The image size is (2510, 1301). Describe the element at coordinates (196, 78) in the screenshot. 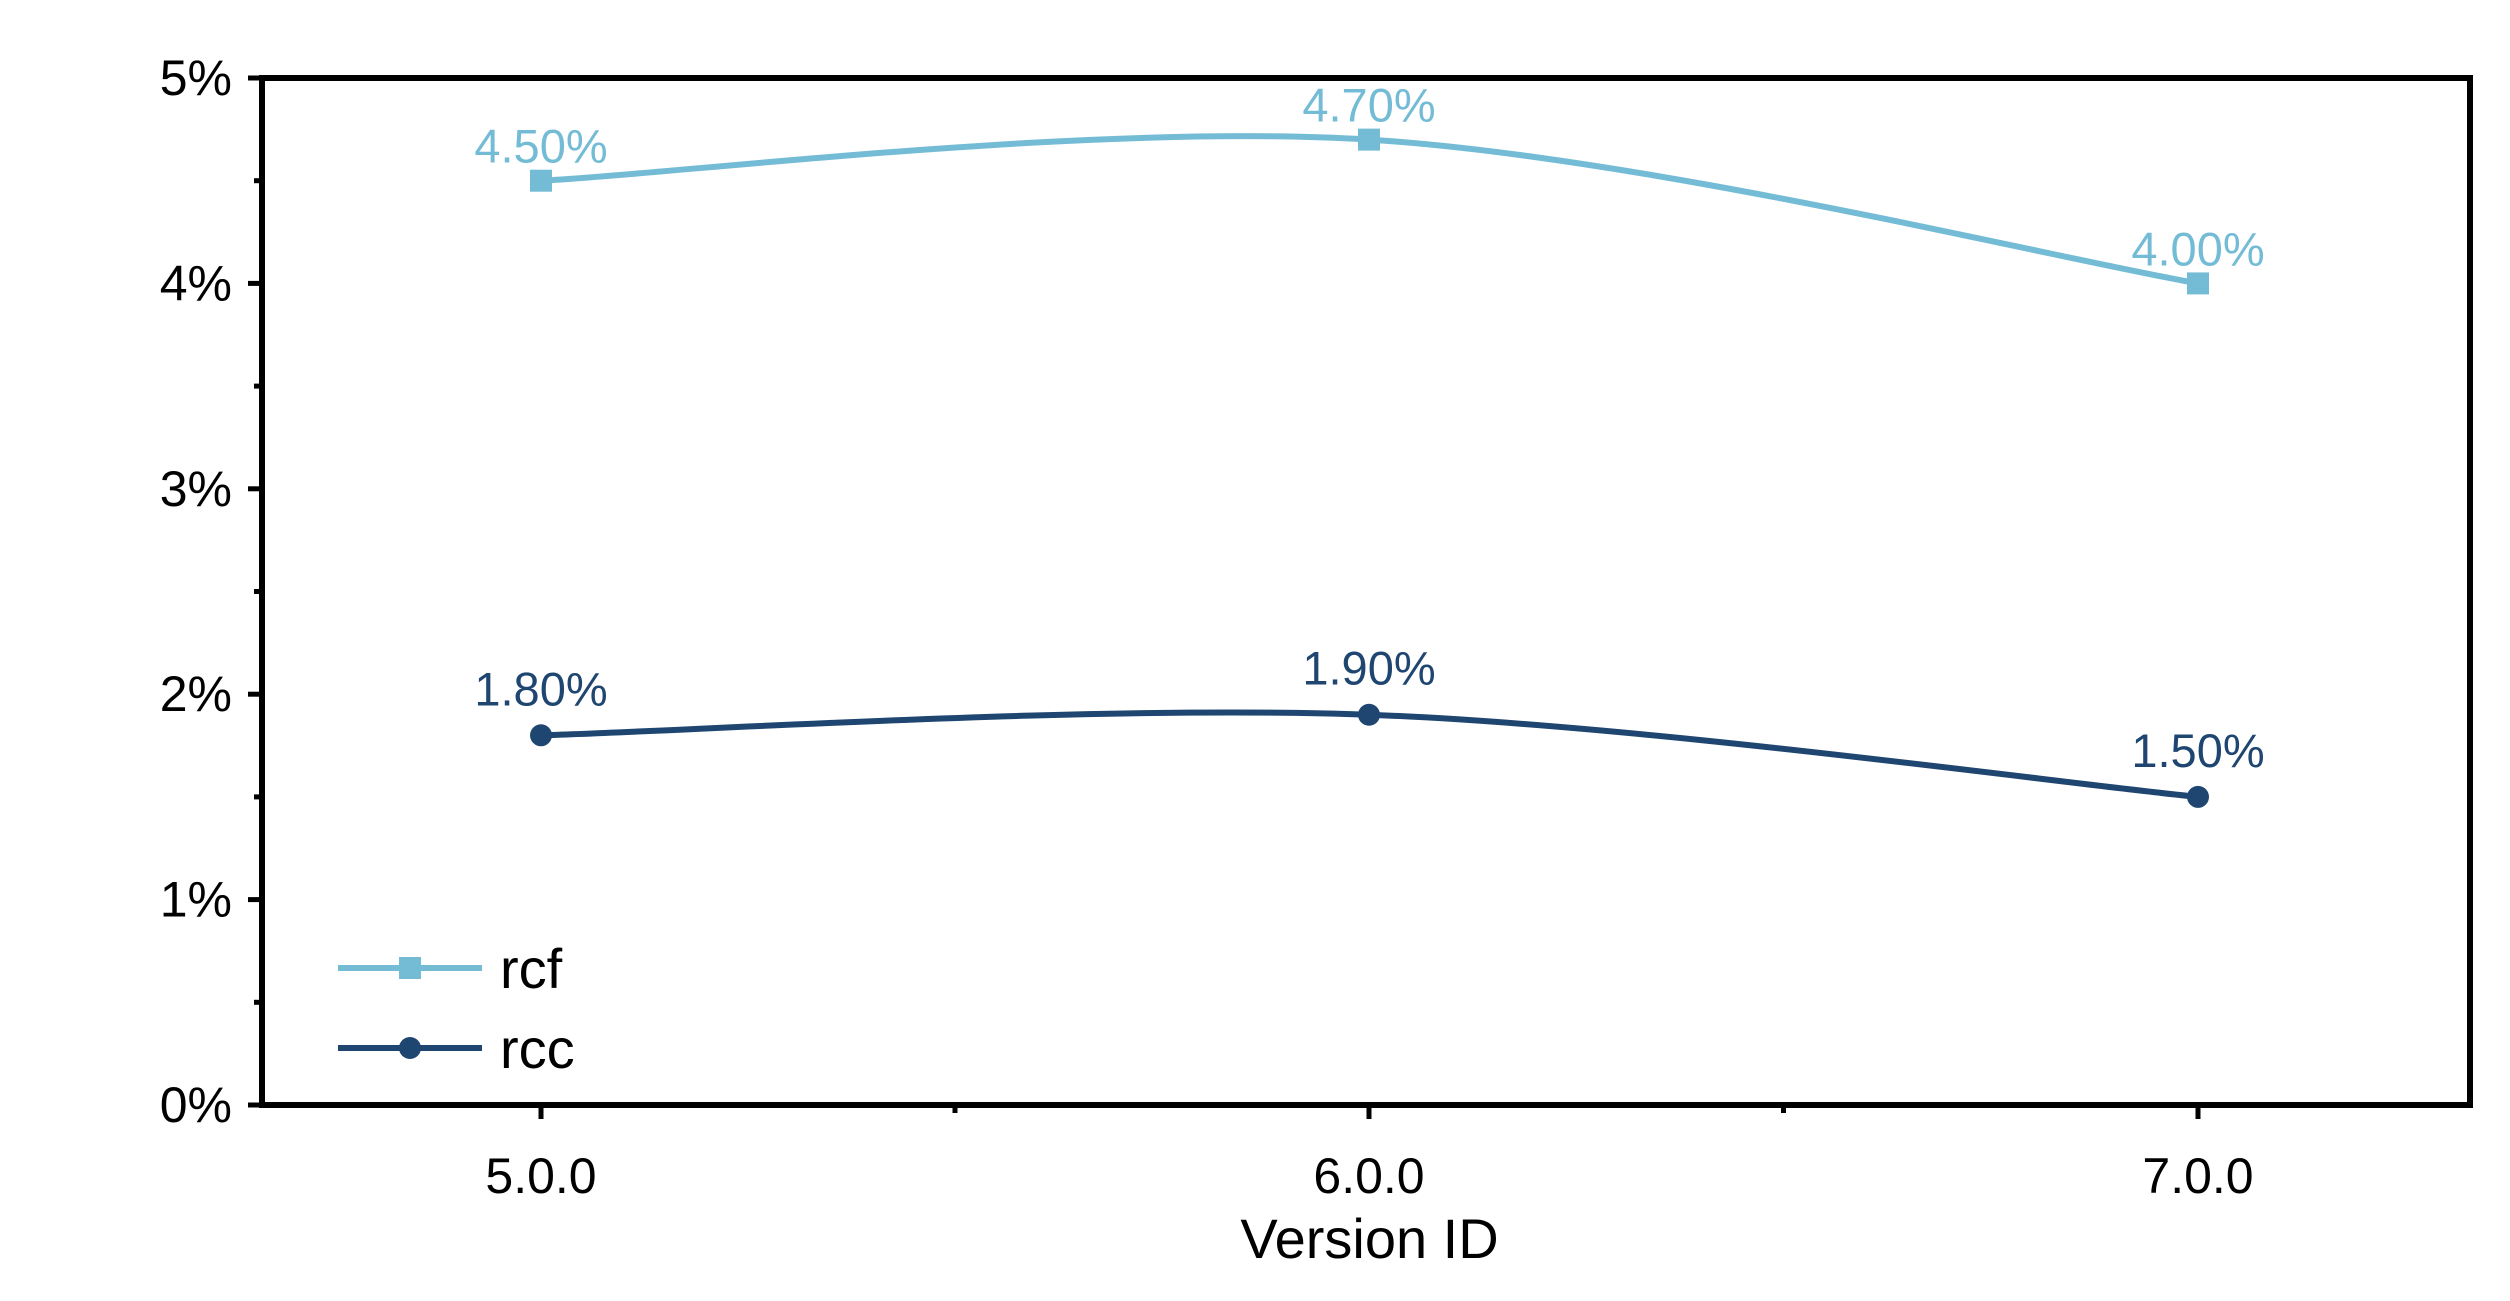

I see `y-tick-label: 5%` at that location.